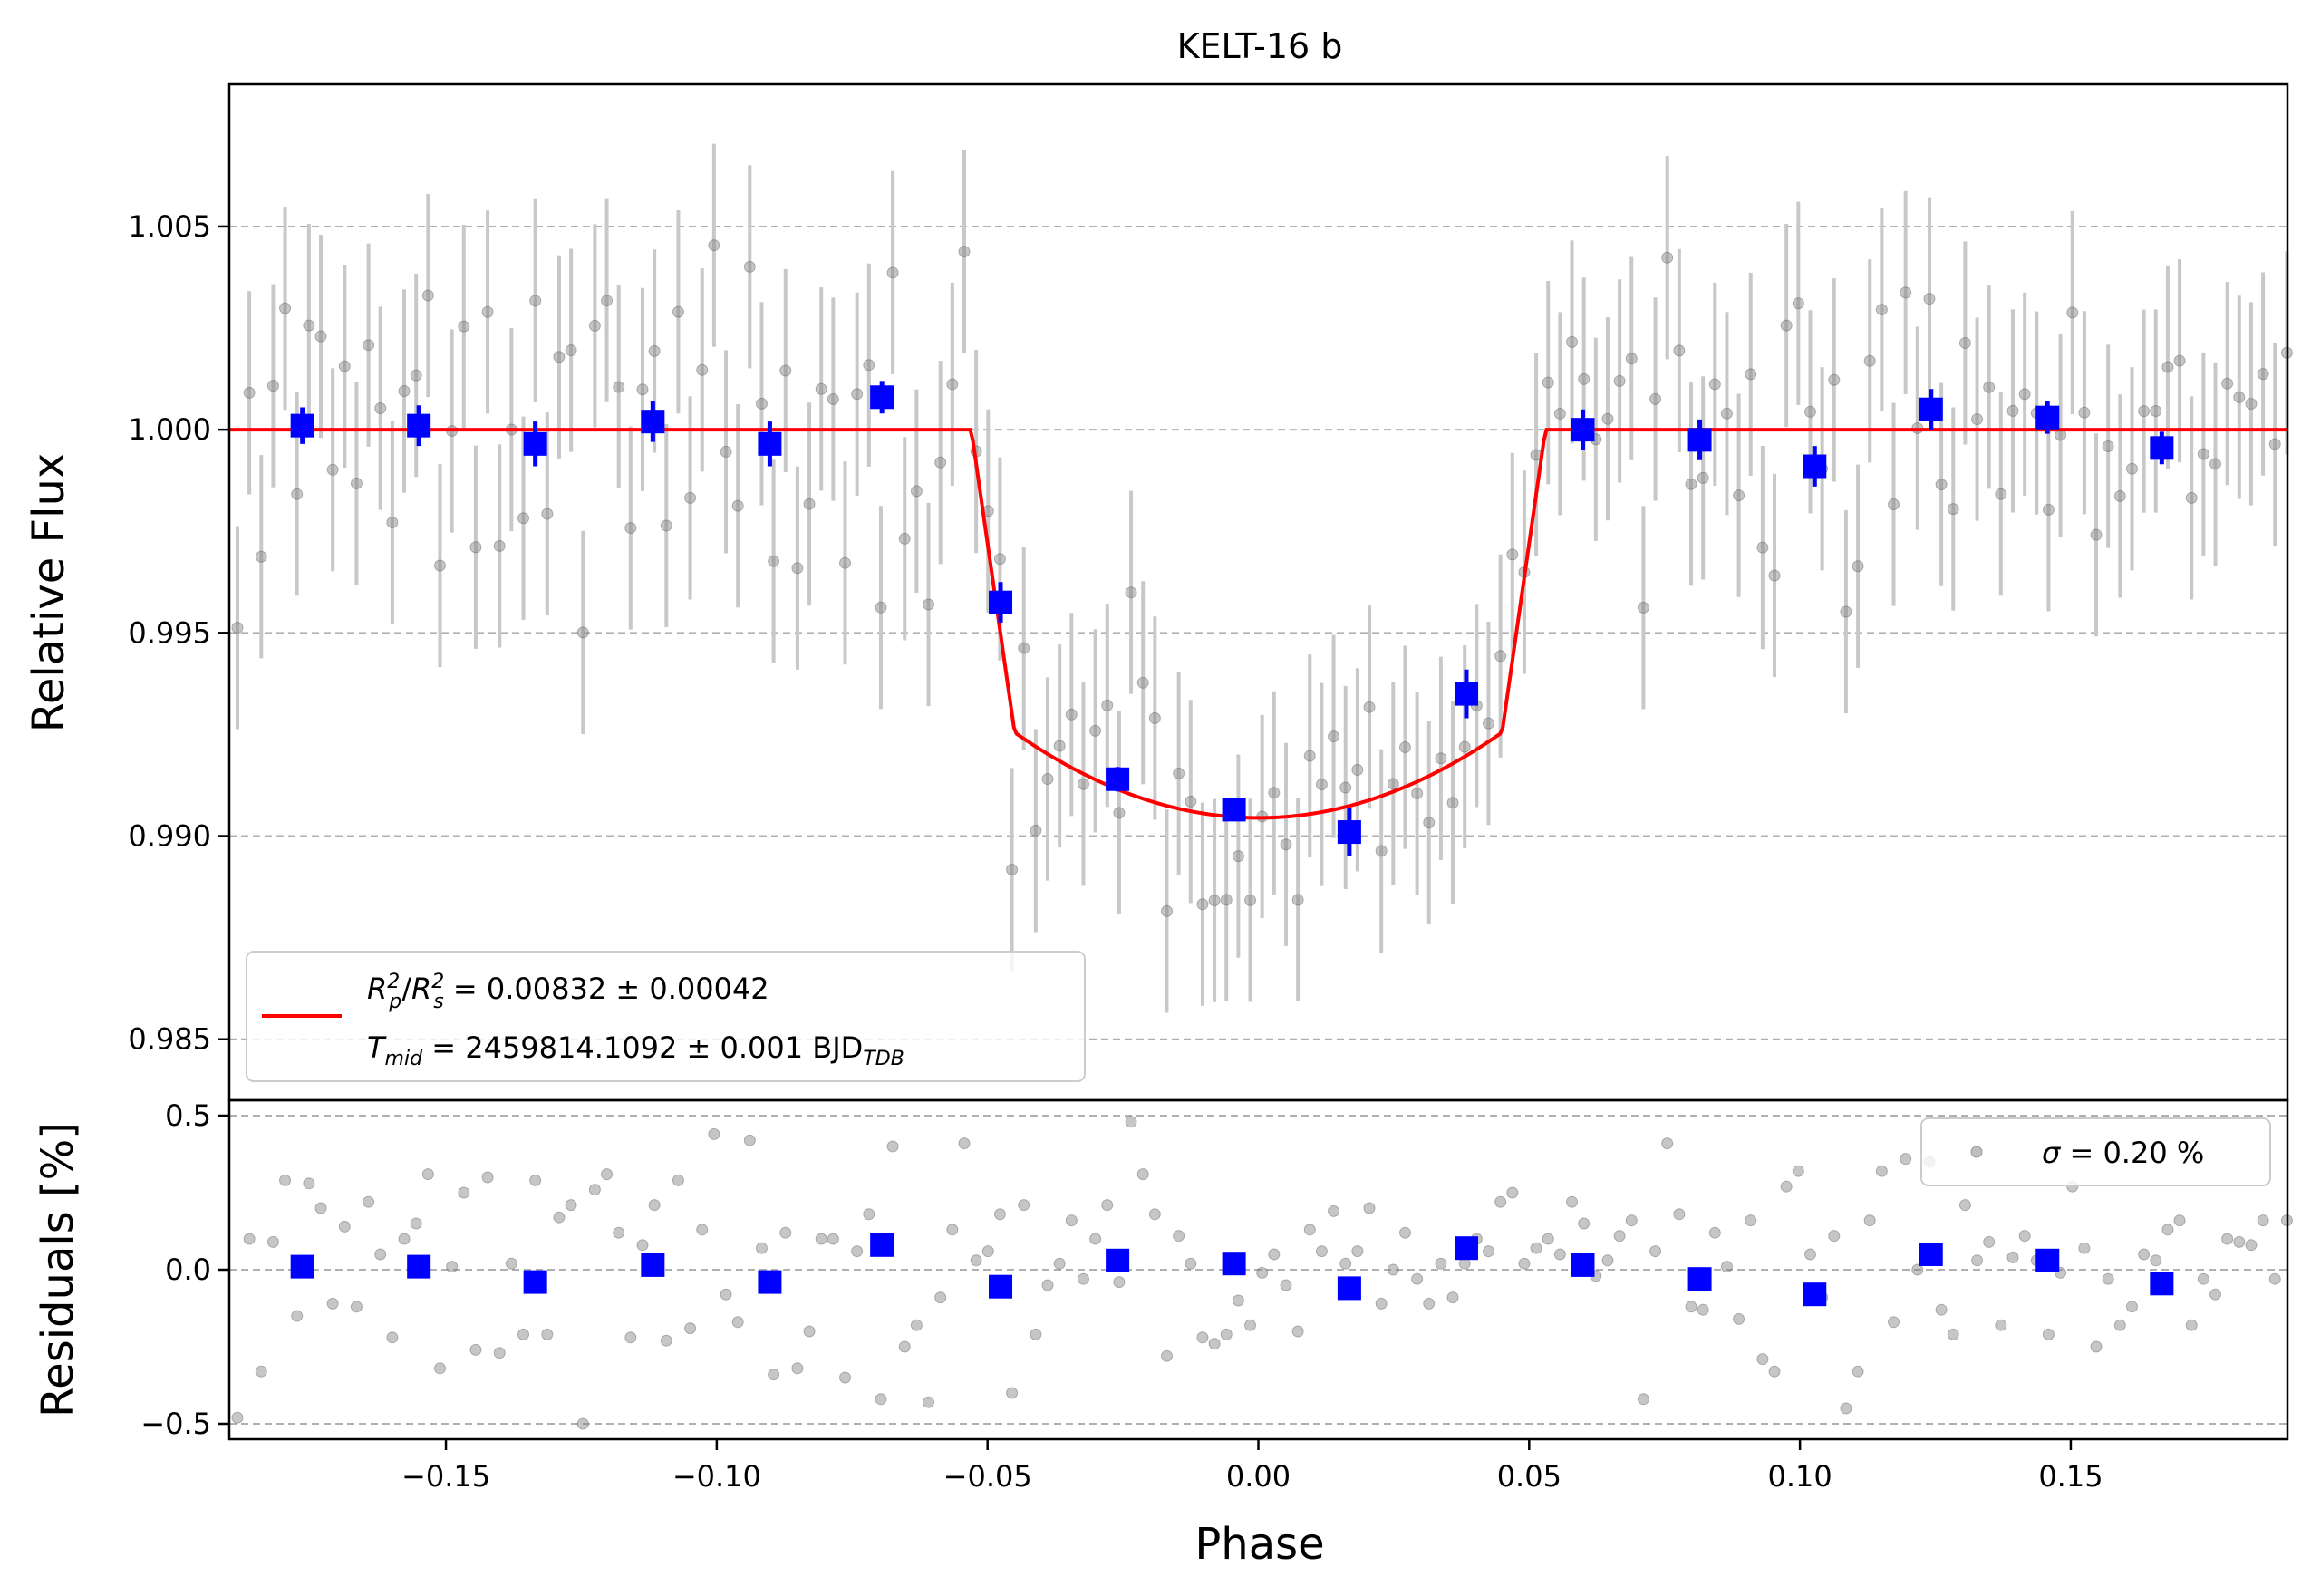 The height and width of the screenshot is (1596, 2311). Describe the element at coordinates (1529, 1476) in the screenshot. I see `phase-xtick-label: 0.05` at that location.